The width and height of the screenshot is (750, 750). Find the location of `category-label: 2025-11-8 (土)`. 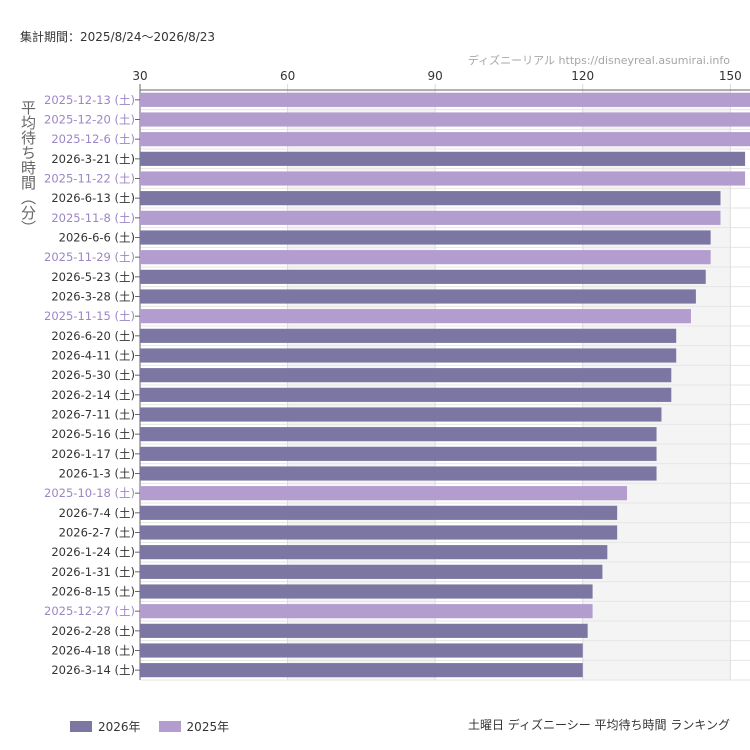

category-label: 2025-11-8 (土) is located at coordinates (93, 218).